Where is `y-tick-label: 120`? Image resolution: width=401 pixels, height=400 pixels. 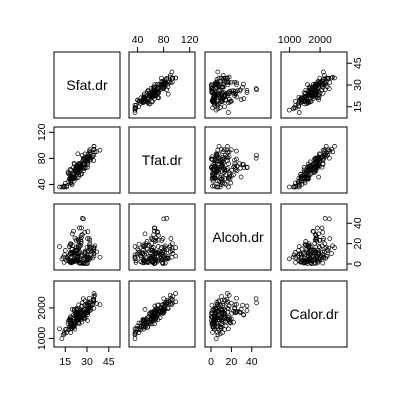 y-tick-label: 120 is located at coordinates (42, 132).